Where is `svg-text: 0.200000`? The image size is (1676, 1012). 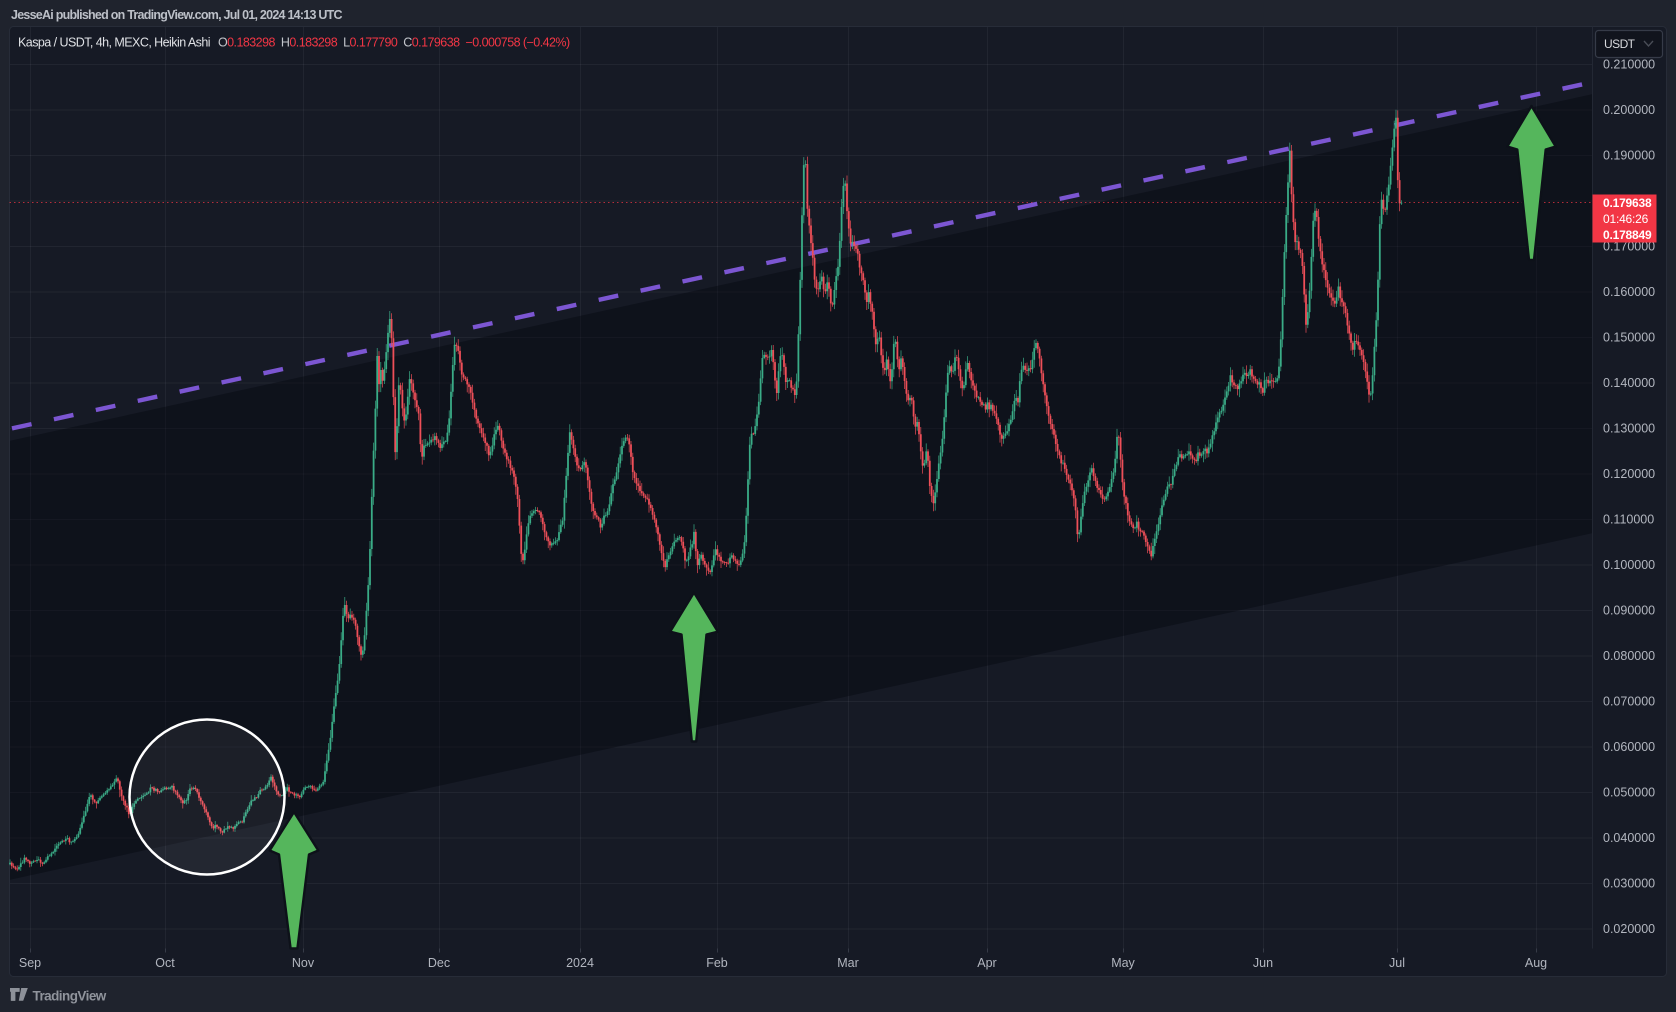
svg-text: 0.200000 is located at coordinates (1629, 110).